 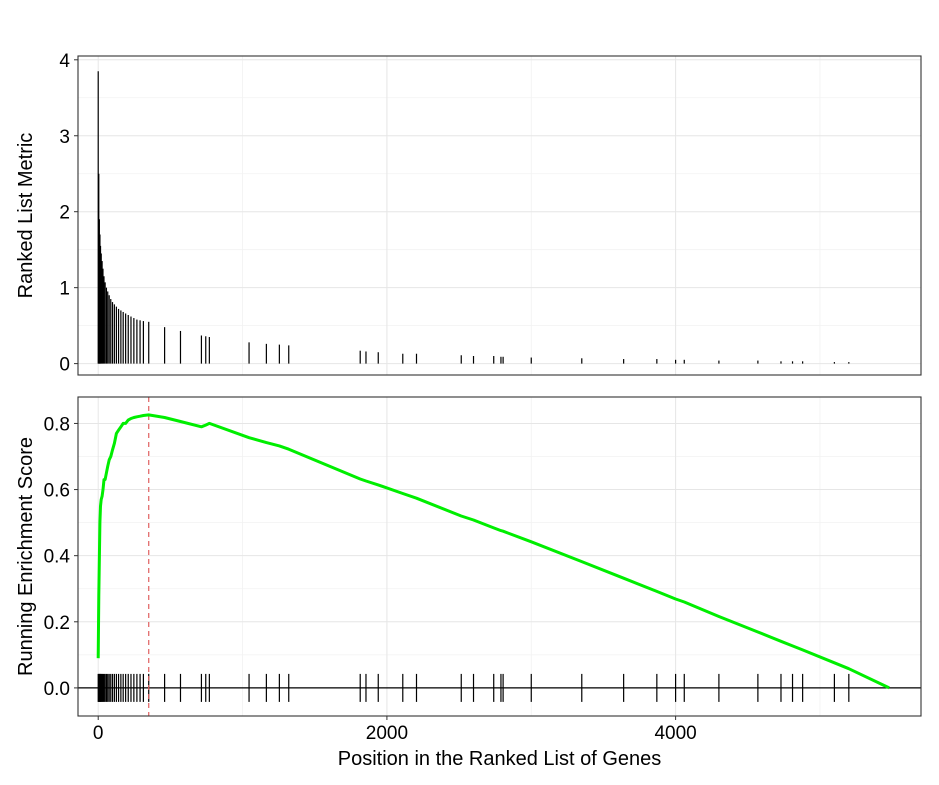 I want to click on x-tick-label: 0, so click(x=98, y=733).